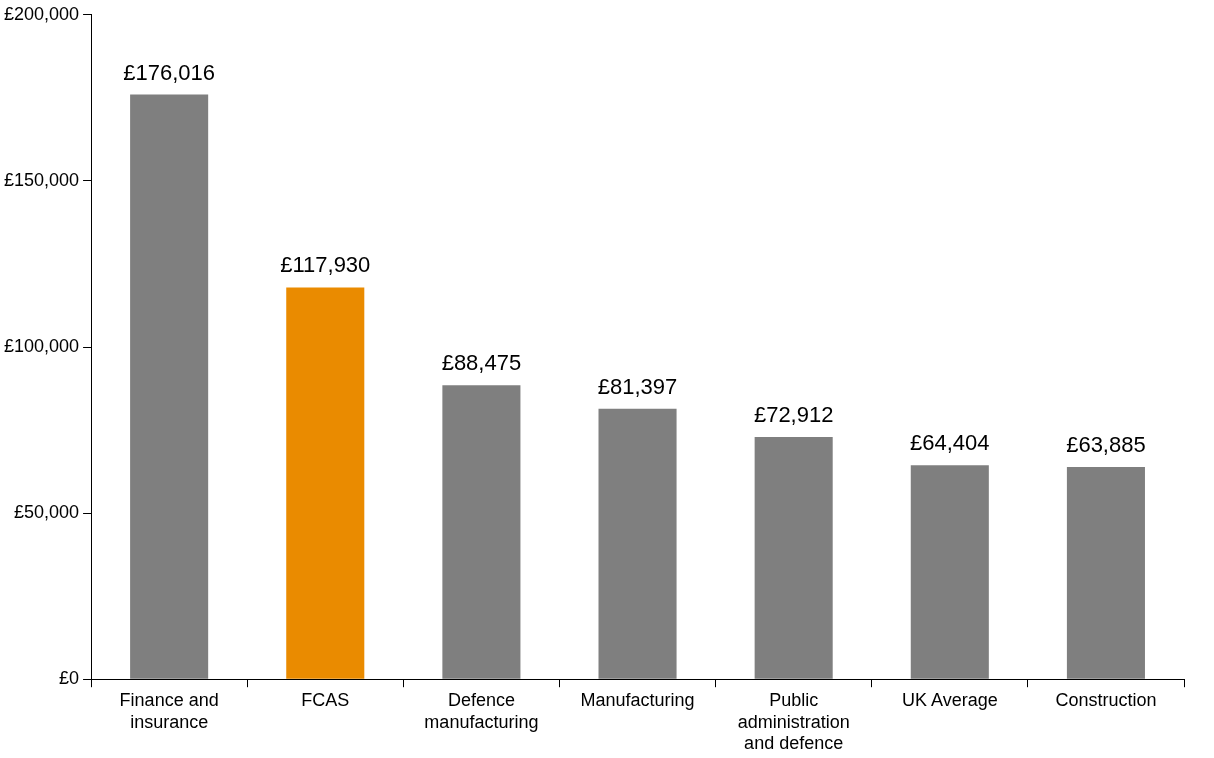 The width and height of the screenshot is (1214, 758). What do you see at coordinates (42, 345) in the screenshot?
I see `y-tick-label: £100,000` at bounding box center [42, 345].